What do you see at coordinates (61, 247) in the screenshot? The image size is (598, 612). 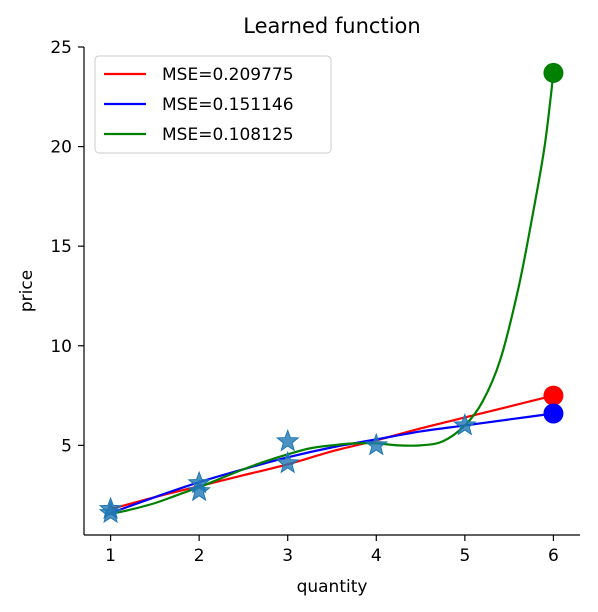 I see `y-tick-label: 15` at bounding box center [61, 247].